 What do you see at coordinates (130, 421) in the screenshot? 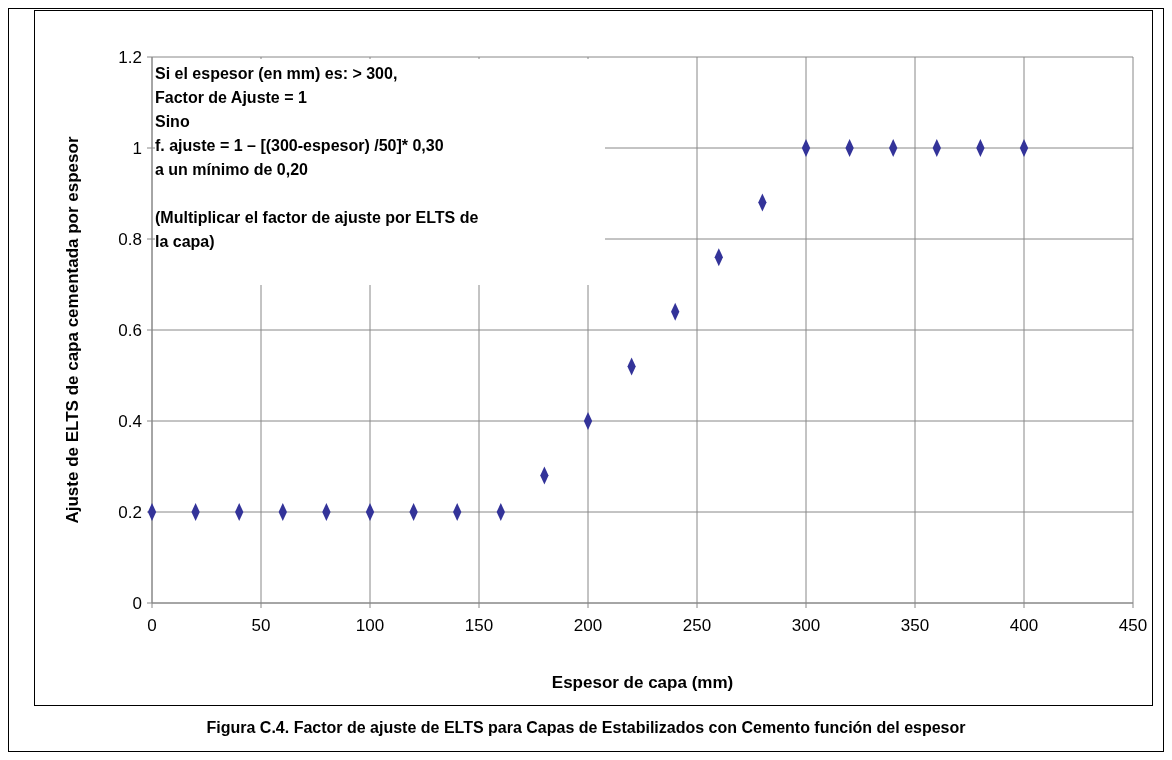
I see `y-tick-label: 0.4` at bounding box center [130, 421].